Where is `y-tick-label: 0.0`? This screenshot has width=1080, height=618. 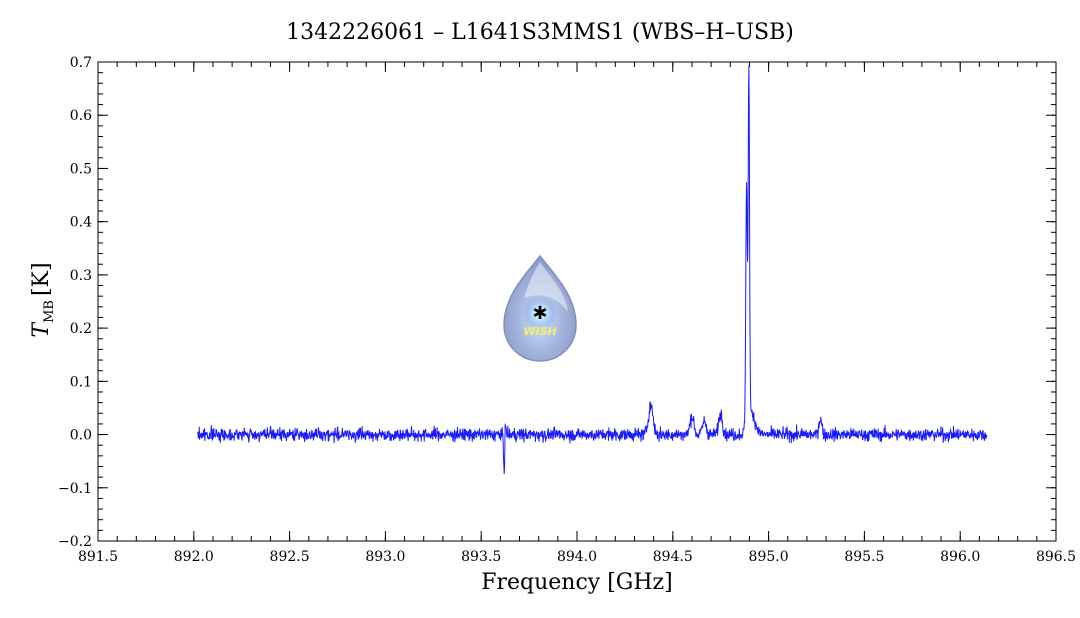 y-tick-label: 0.0 is located at coordinates (81, 436).